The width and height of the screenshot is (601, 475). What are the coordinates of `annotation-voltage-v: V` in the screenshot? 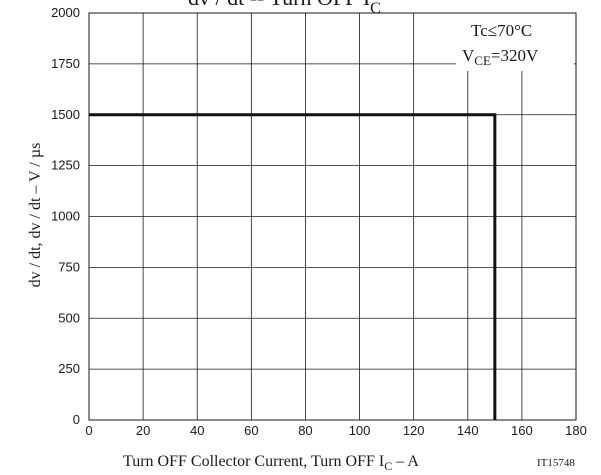 It's located at (468, 55).